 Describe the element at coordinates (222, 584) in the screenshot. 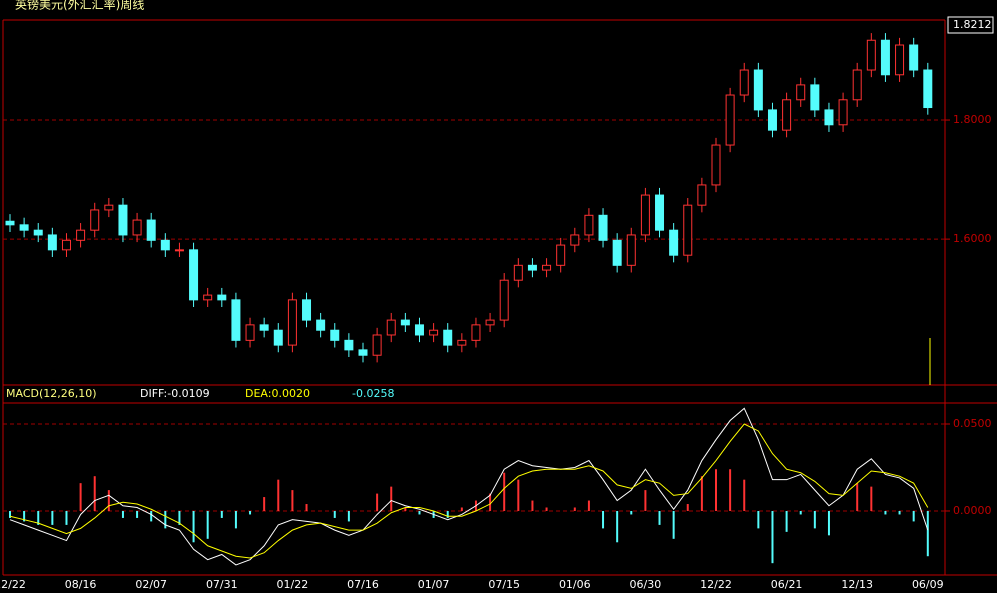

I see `x-tick-label: 07/31` at that location.